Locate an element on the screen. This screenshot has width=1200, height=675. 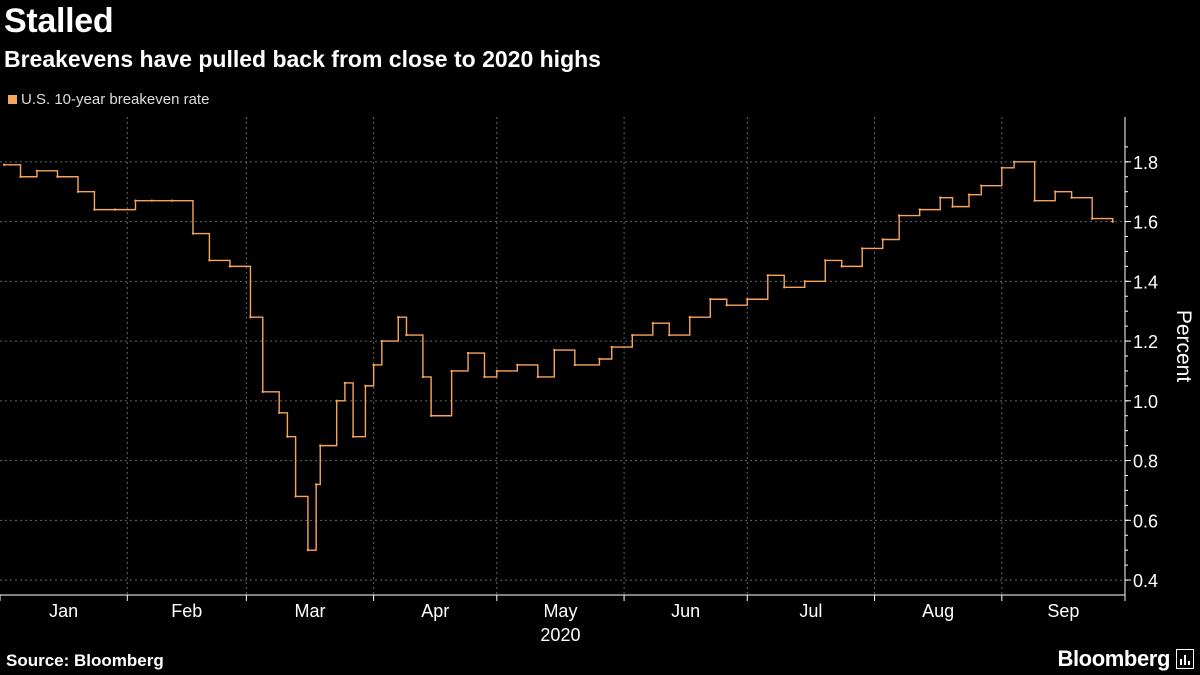
x-tick-label: Aug is located at coordinates (938, 611).